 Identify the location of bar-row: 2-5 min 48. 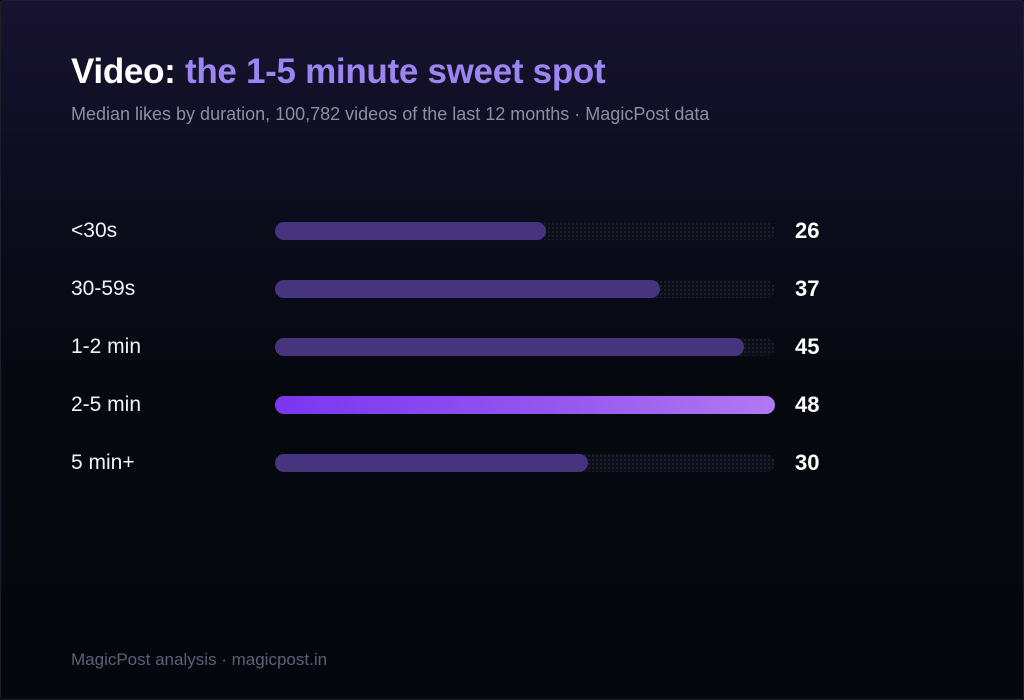
(501, 405).